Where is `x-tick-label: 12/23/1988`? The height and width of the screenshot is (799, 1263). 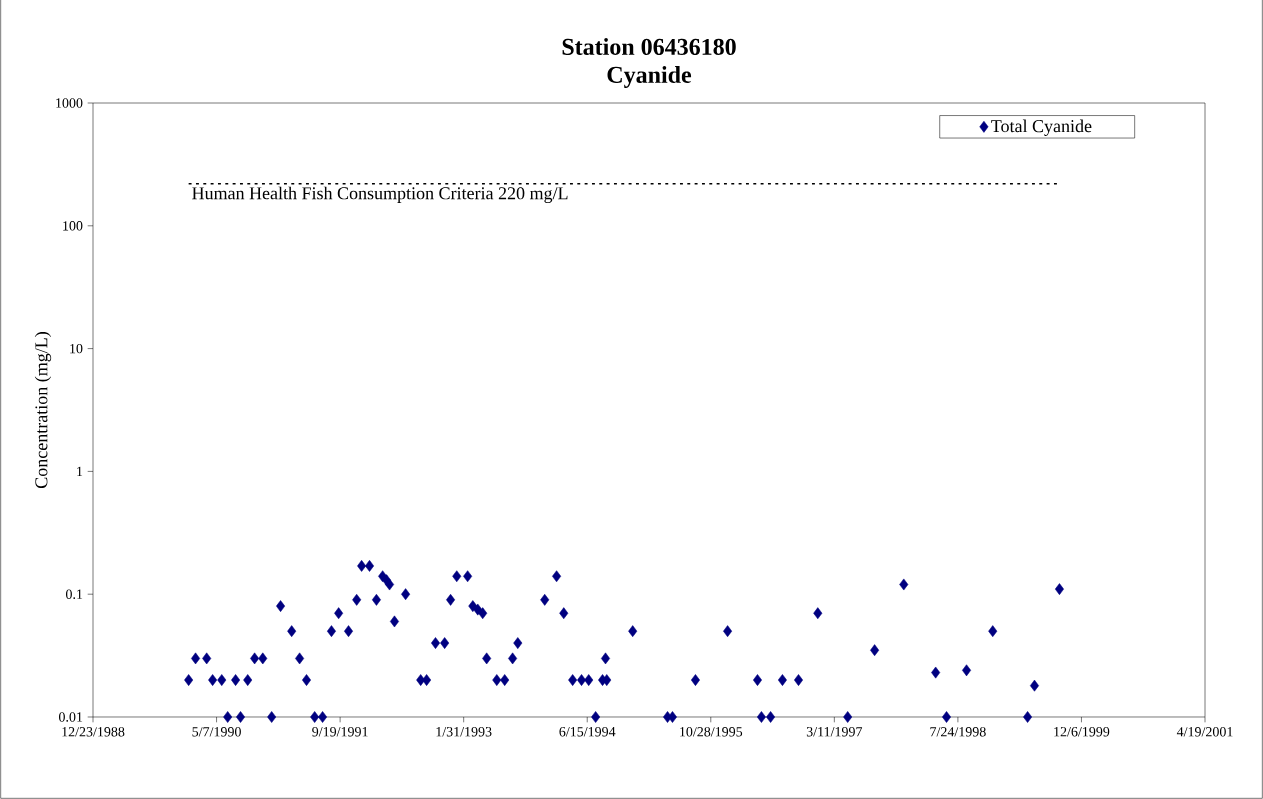 x-tick-label: 12/23/1988 is located at coordinates (93, 732).